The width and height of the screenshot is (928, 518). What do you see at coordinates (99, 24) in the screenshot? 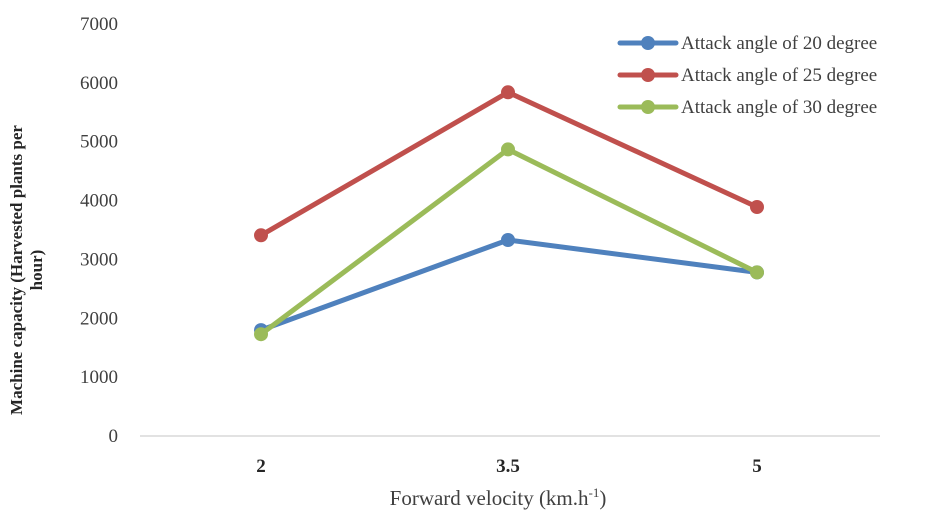
I see `y-tick-label: 7000` at bounding box center [99, 24].